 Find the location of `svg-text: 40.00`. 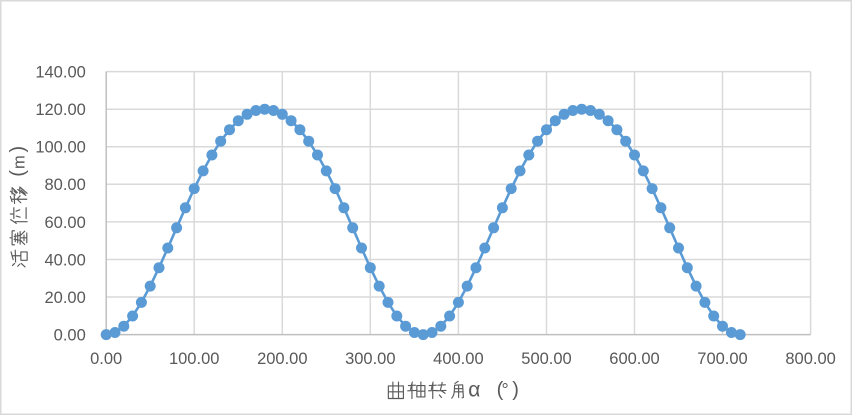

svg-text: 40.00 is located at coordinates (65, 260).